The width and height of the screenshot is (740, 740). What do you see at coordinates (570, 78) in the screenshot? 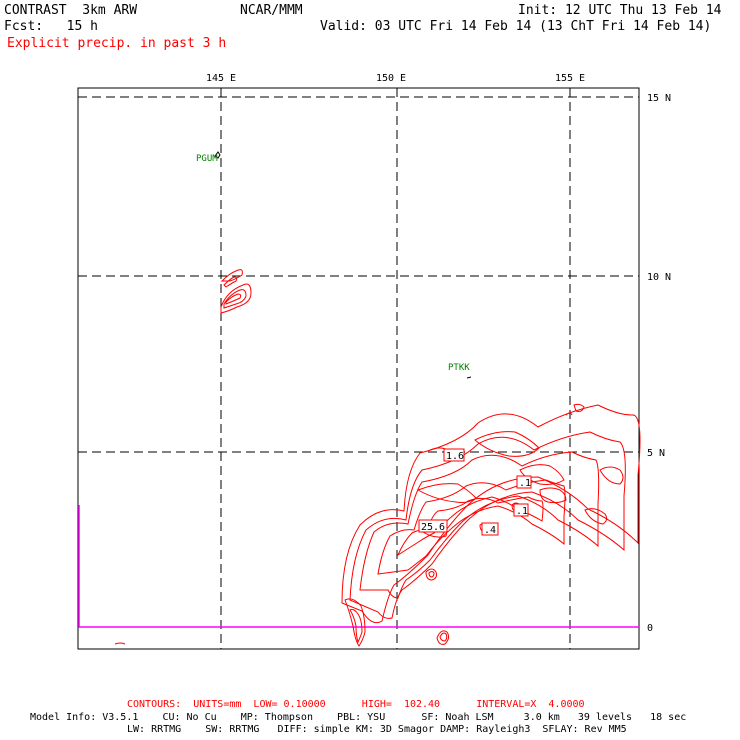
I see `lon-label-155: 155 E` at bounding box center [570, 78].